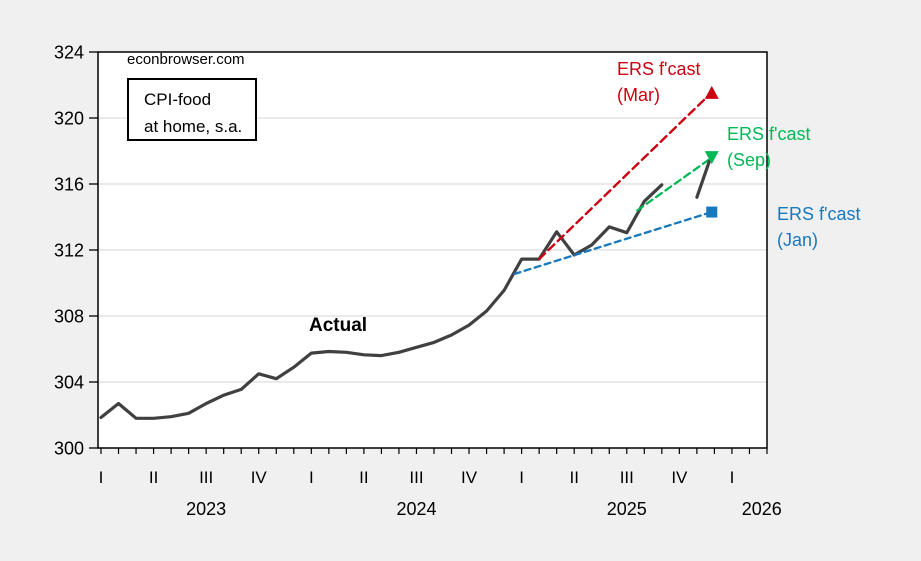 This screenshot has height=561, width=921. What do you see at coordinates (206, 509) in the screenshot?
I see `xtick-year-label-2023: 2023` at bounding box center [206, 509].